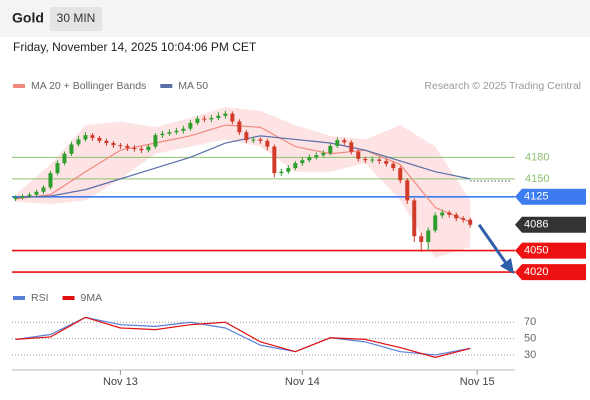 The height and width of the screenshot is (400, 590). I want to click on legend-label: 9MA, so click(92, 298).